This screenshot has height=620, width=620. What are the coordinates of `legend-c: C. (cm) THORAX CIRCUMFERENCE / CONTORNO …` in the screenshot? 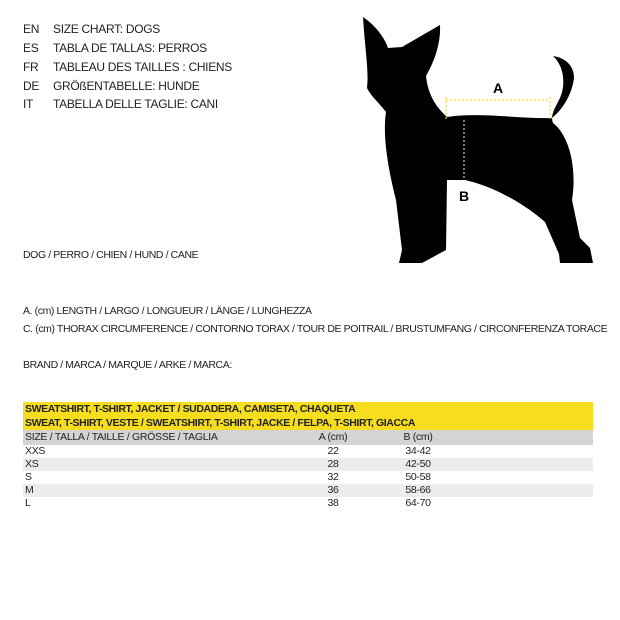 It's located at (315, 329).